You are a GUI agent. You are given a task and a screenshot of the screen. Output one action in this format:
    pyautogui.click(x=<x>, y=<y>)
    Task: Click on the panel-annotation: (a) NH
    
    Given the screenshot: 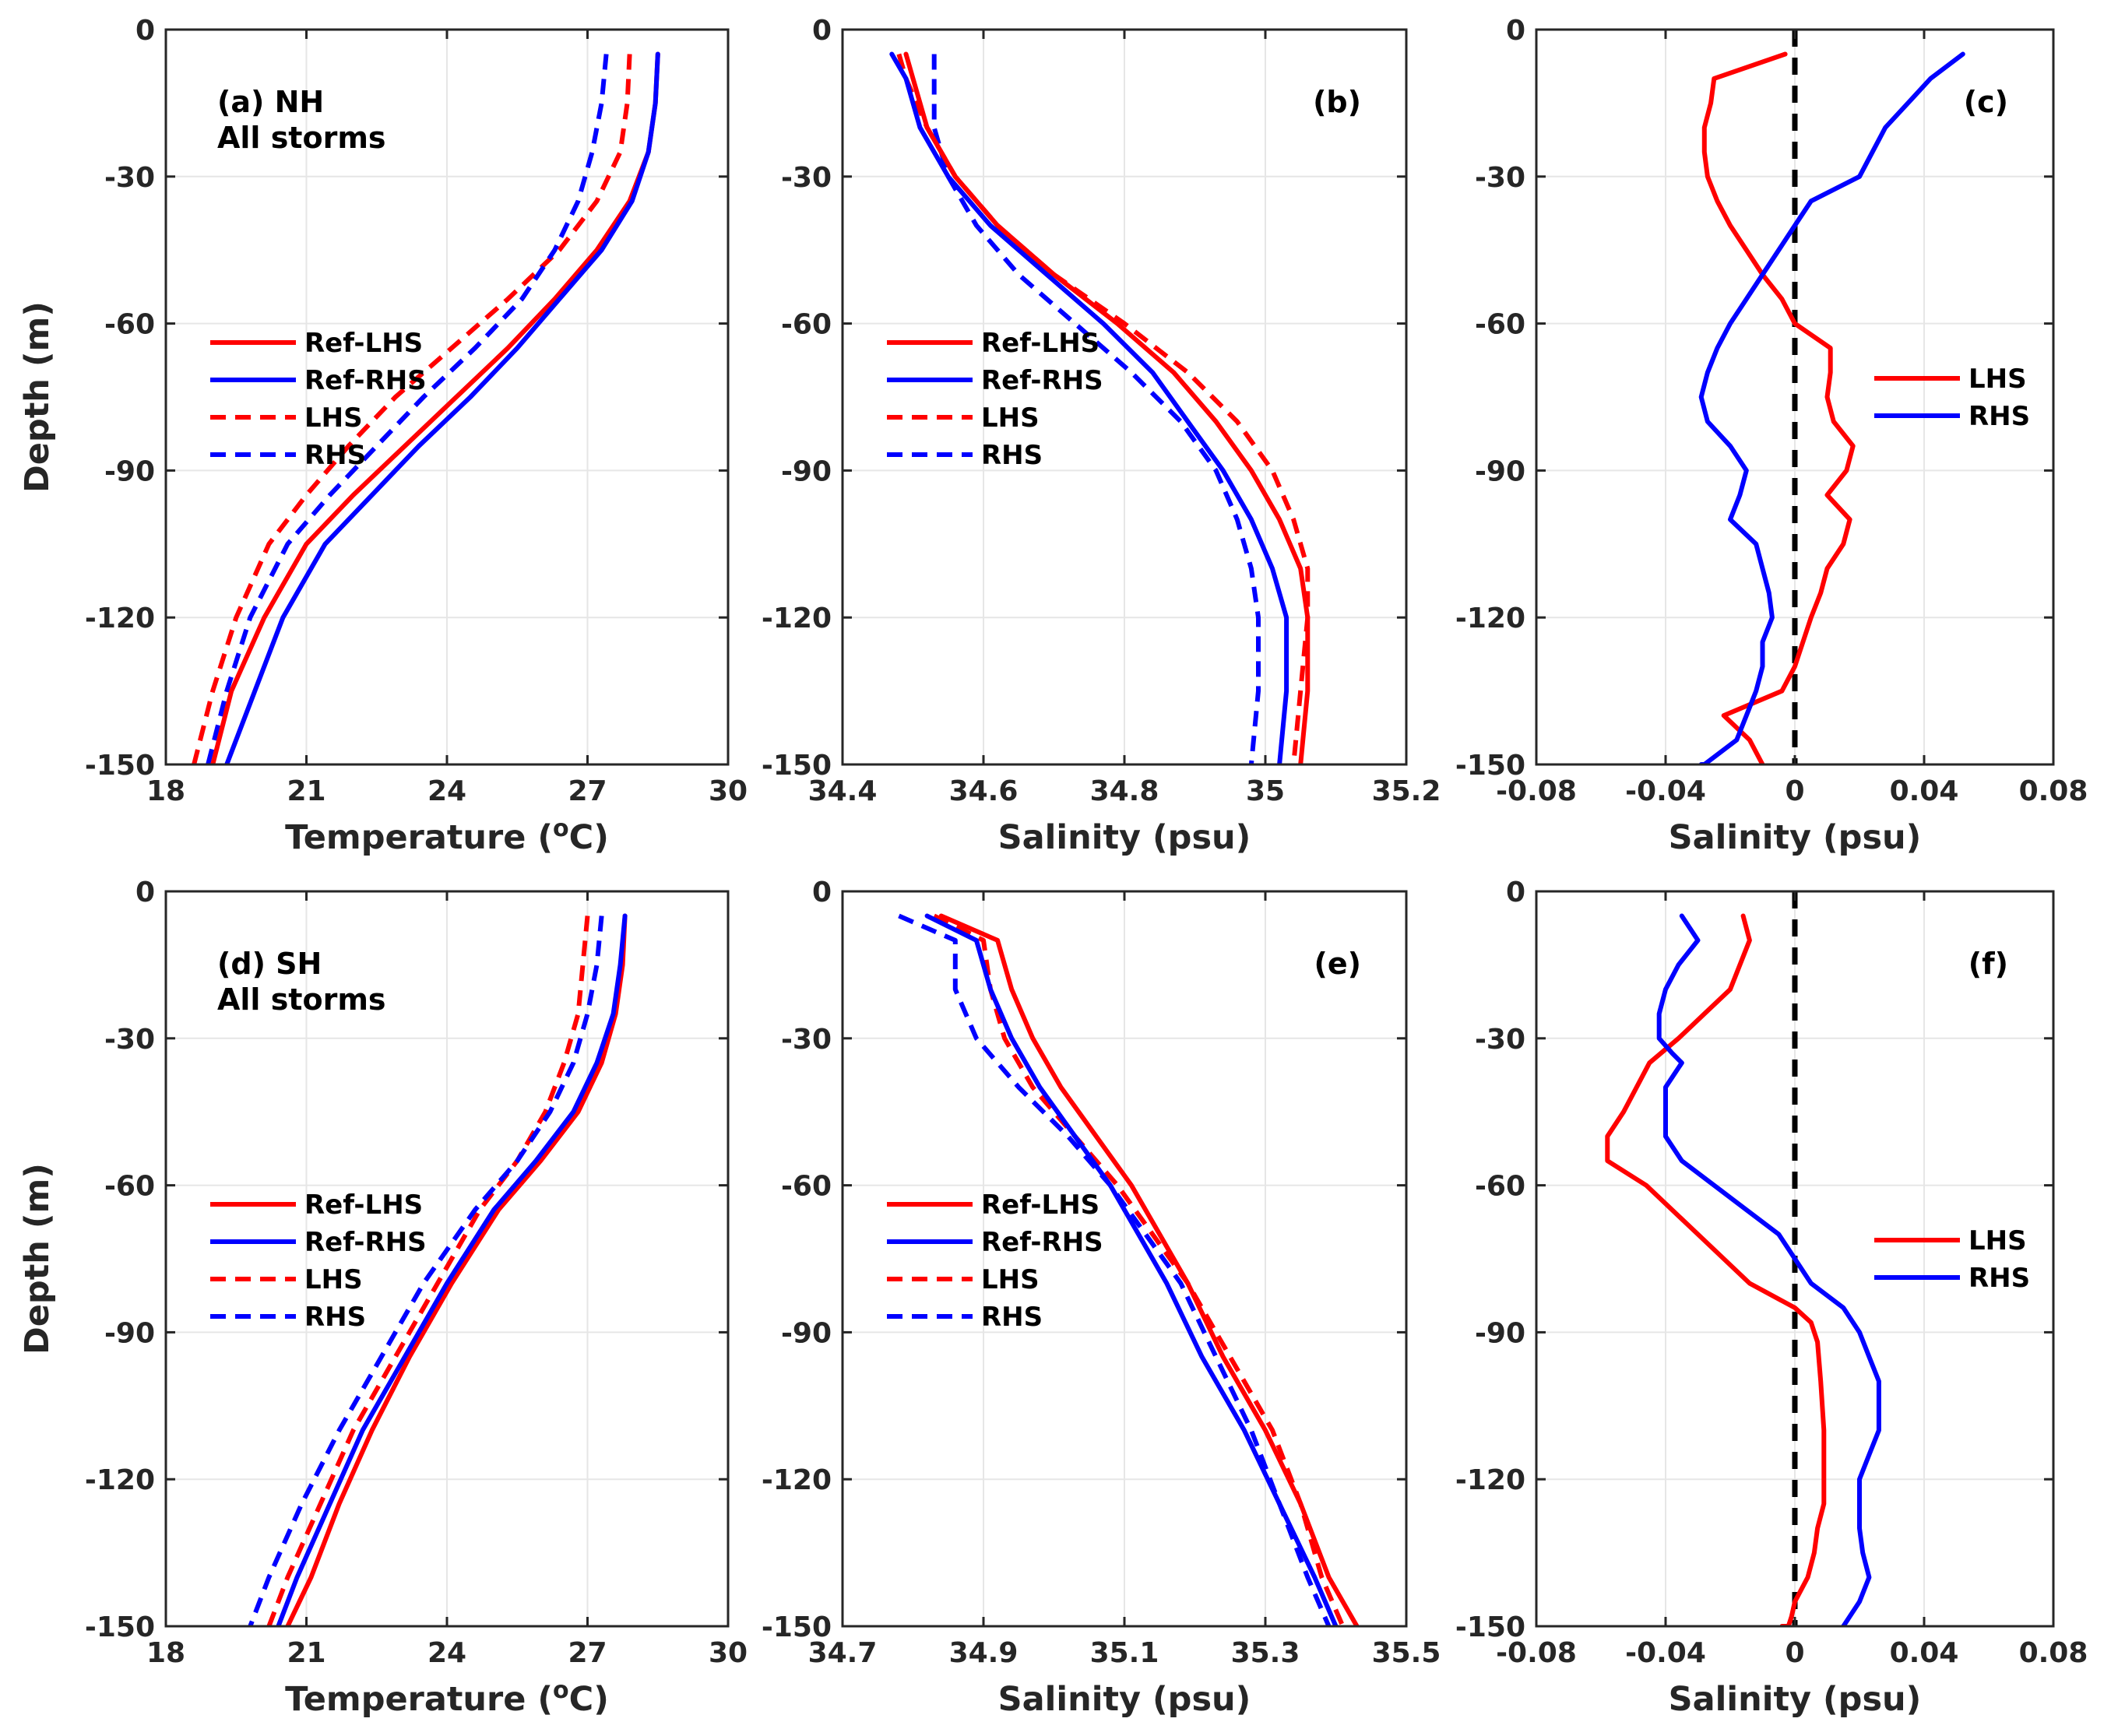 What is the action you would take?
    pyautogui.click(x=271, y=102)
    